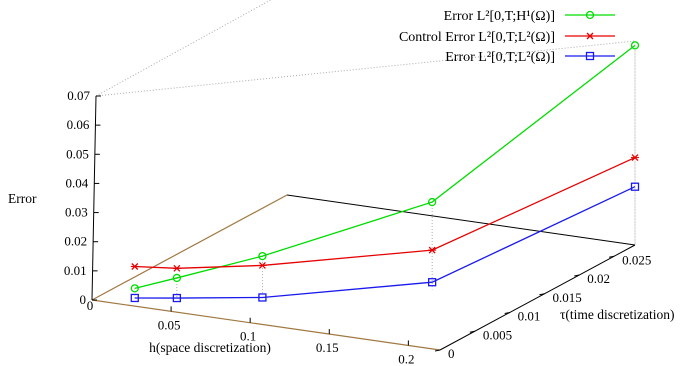 This screenshot has height=366, width=689. What do you see at coordinates (566, 297) in the screenshot?
I see `tau-tick-label: 0.015` at bounding box center [566, 297].